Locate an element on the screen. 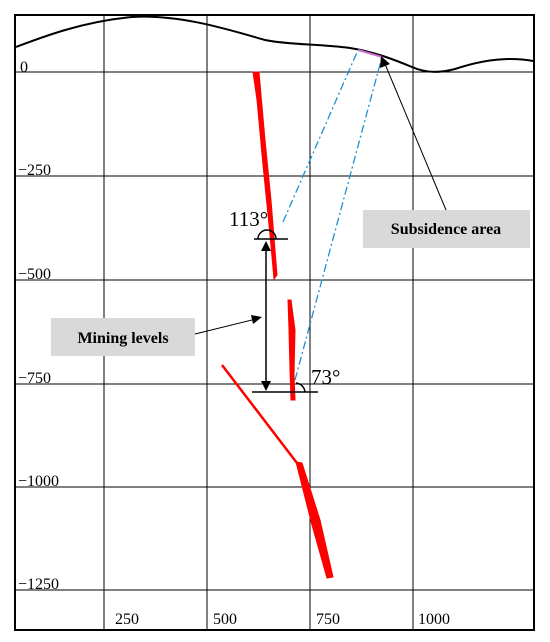  y-tick-1000: −1000 is located at coordinates (38, 481).